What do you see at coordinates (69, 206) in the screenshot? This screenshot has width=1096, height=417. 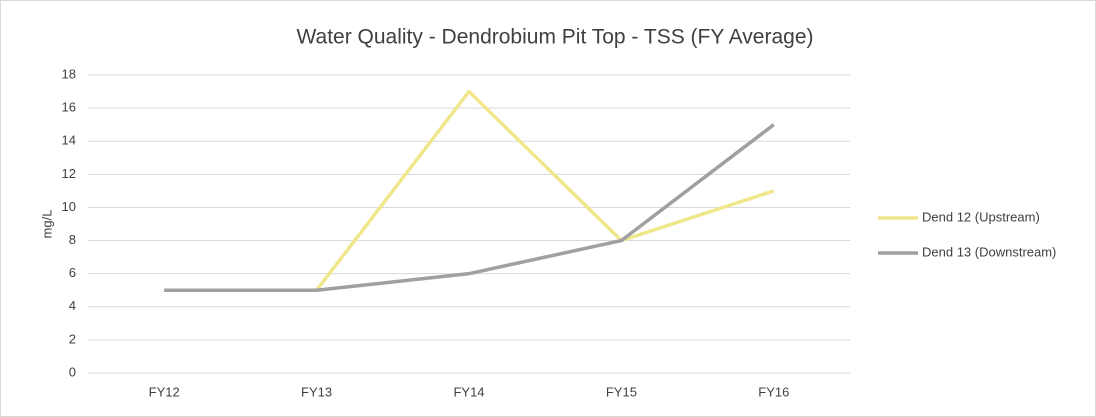 I see `y-tick-label: 10` at bounding box center [69, 206].